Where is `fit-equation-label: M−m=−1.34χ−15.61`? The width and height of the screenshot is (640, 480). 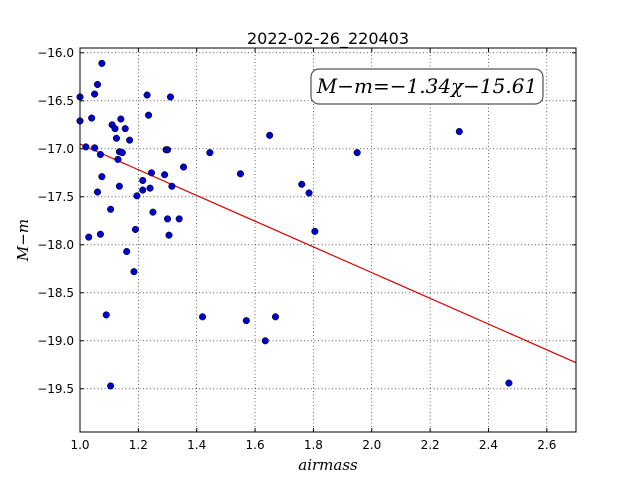 fit-equation-label: M−m=−1.34χ−15.61 is located at coordinates (426, 86).